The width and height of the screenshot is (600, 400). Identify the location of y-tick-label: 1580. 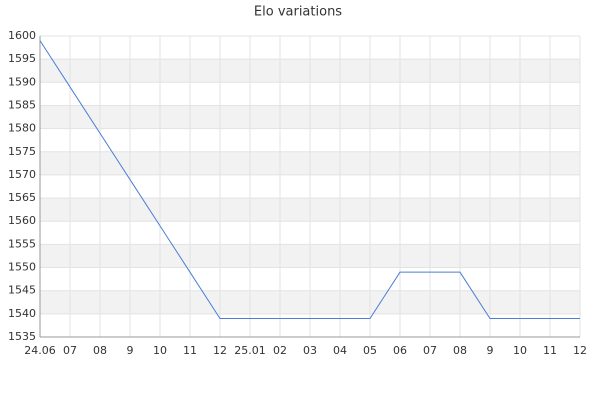
(22, 128).